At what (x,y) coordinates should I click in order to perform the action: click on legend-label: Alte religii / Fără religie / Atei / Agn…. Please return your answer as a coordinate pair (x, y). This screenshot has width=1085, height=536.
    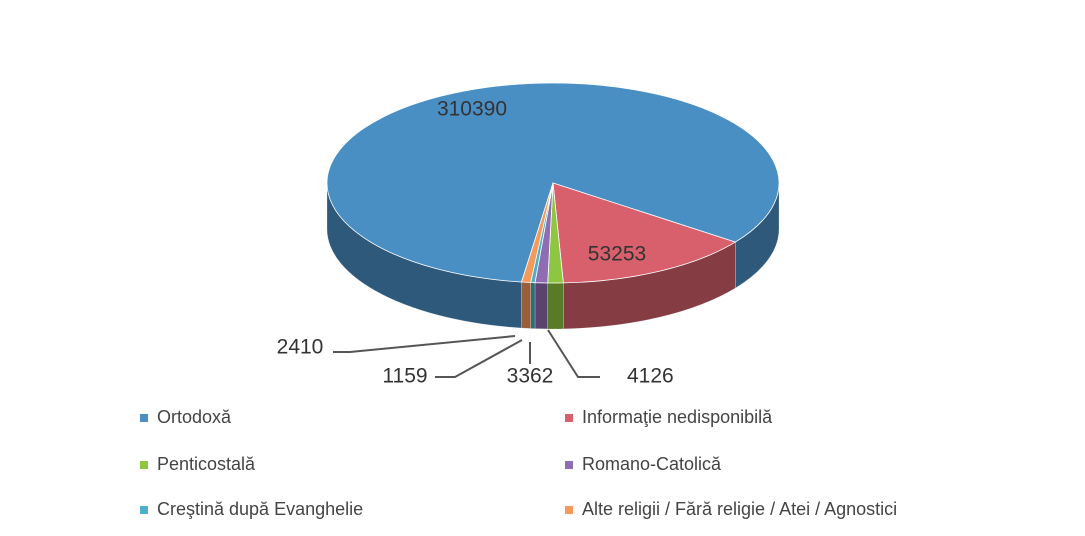
    Looking at the image, I should click on (739, 509).